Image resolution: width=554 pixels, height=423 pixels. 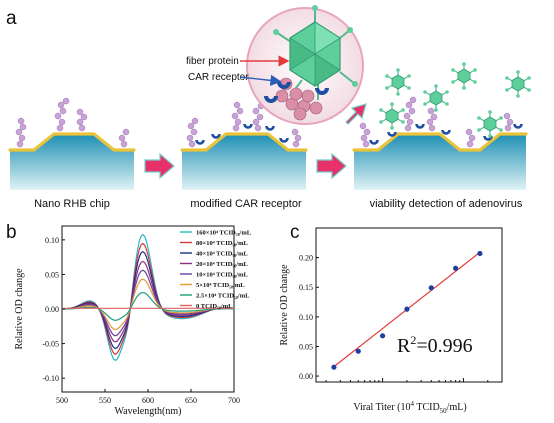 I want to click on caption-detection: viability detection of adenovirus, so click(x=446, y=204).